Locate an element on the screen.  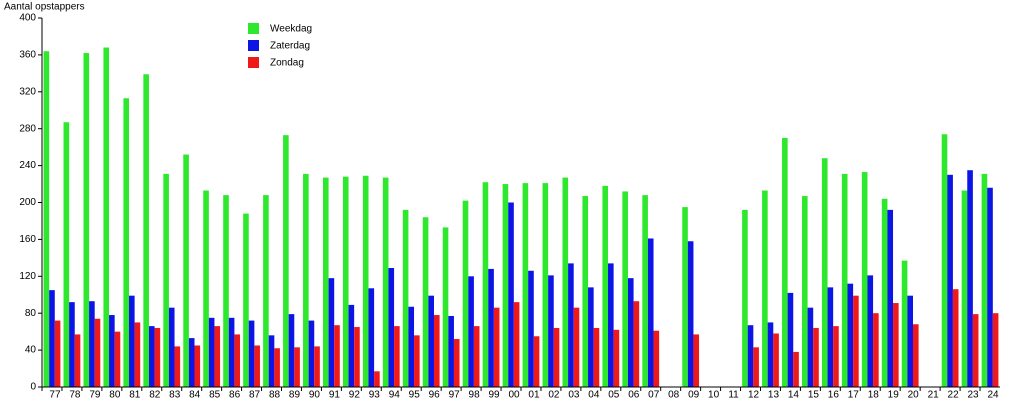
y-axis-title: Aantal opstappers is located at coordinates (44, 7).